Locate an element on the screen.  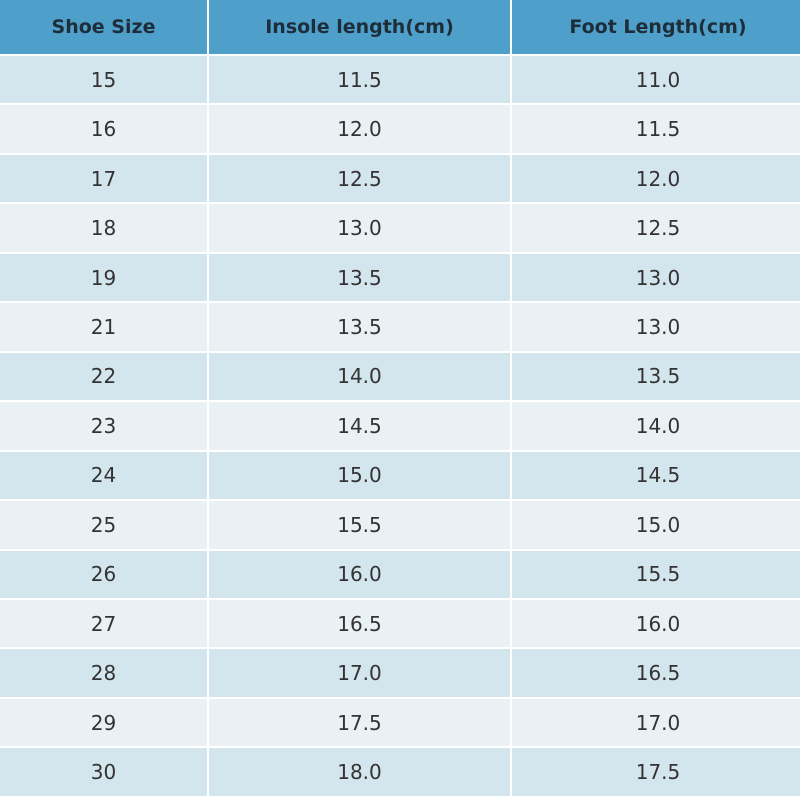
table-row: 18 13.0 12.5 is located at coordinates (400, 228).